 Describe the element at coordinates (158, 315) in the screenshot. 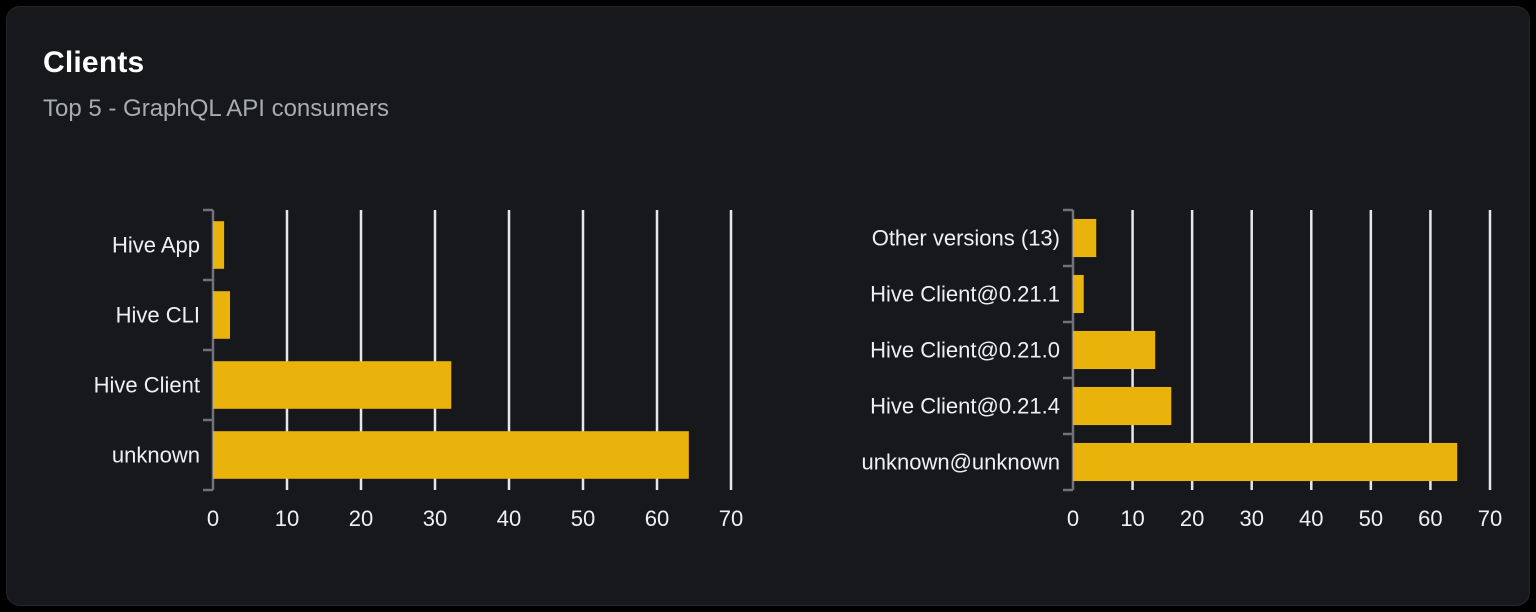

I see `category-label-hive-cli: Hive CLI` at that location.